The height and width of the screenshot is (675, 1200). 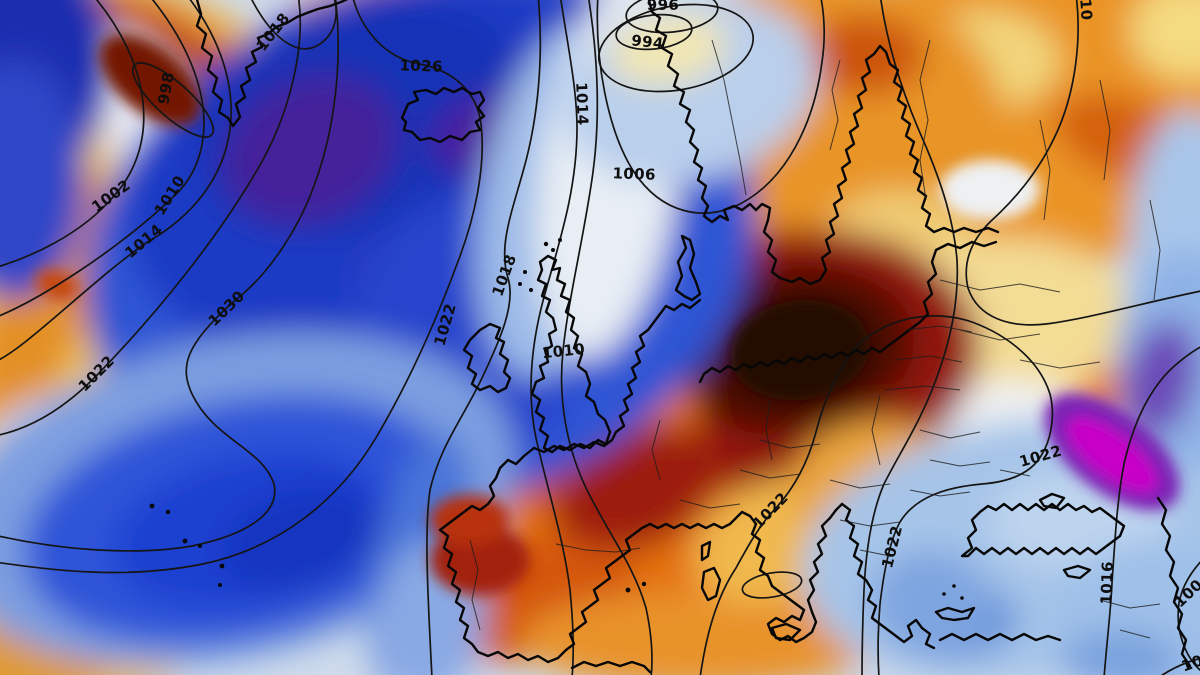 I want to click on isobar-1010-east, so click(x=606, y=337).